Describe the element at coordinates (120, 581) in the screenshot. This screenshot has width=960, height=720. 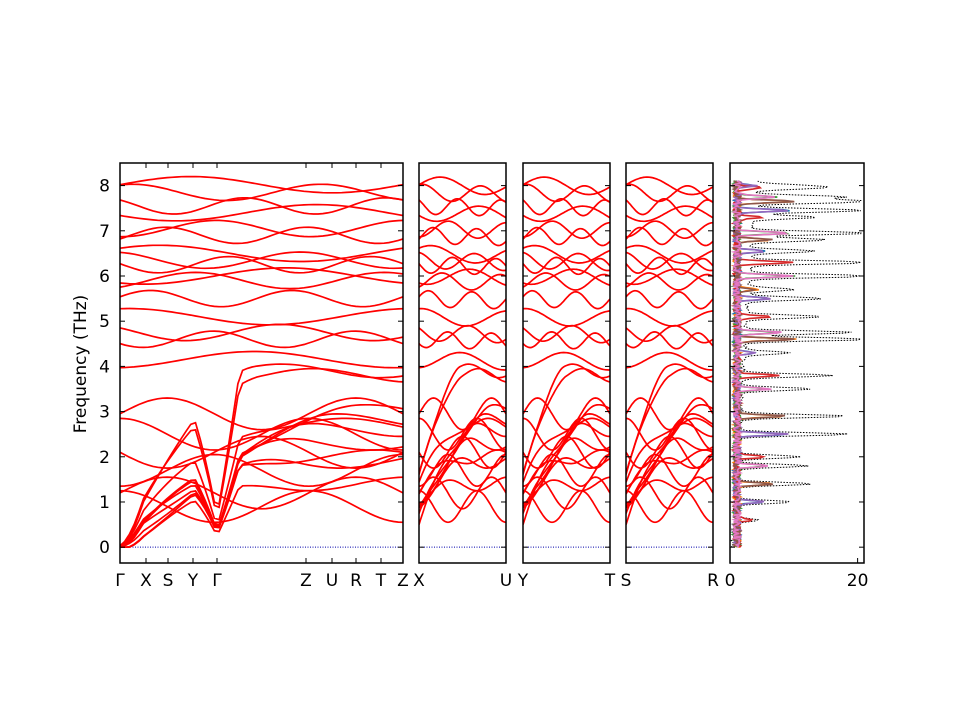
I see `x-tick-label: Γ` at that location.